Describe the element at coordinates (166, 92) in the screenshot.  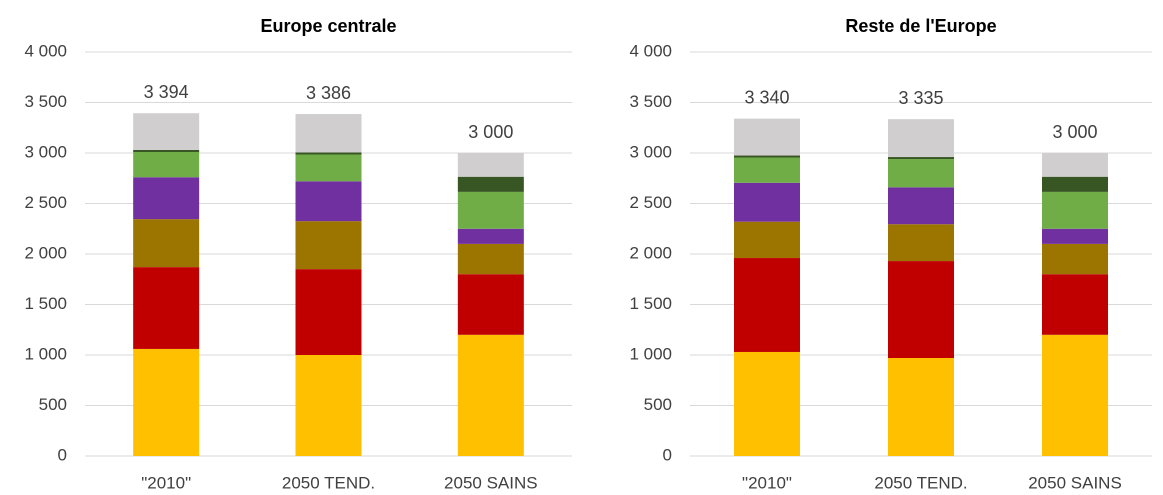
I see `total-label: 3 394` at that location.